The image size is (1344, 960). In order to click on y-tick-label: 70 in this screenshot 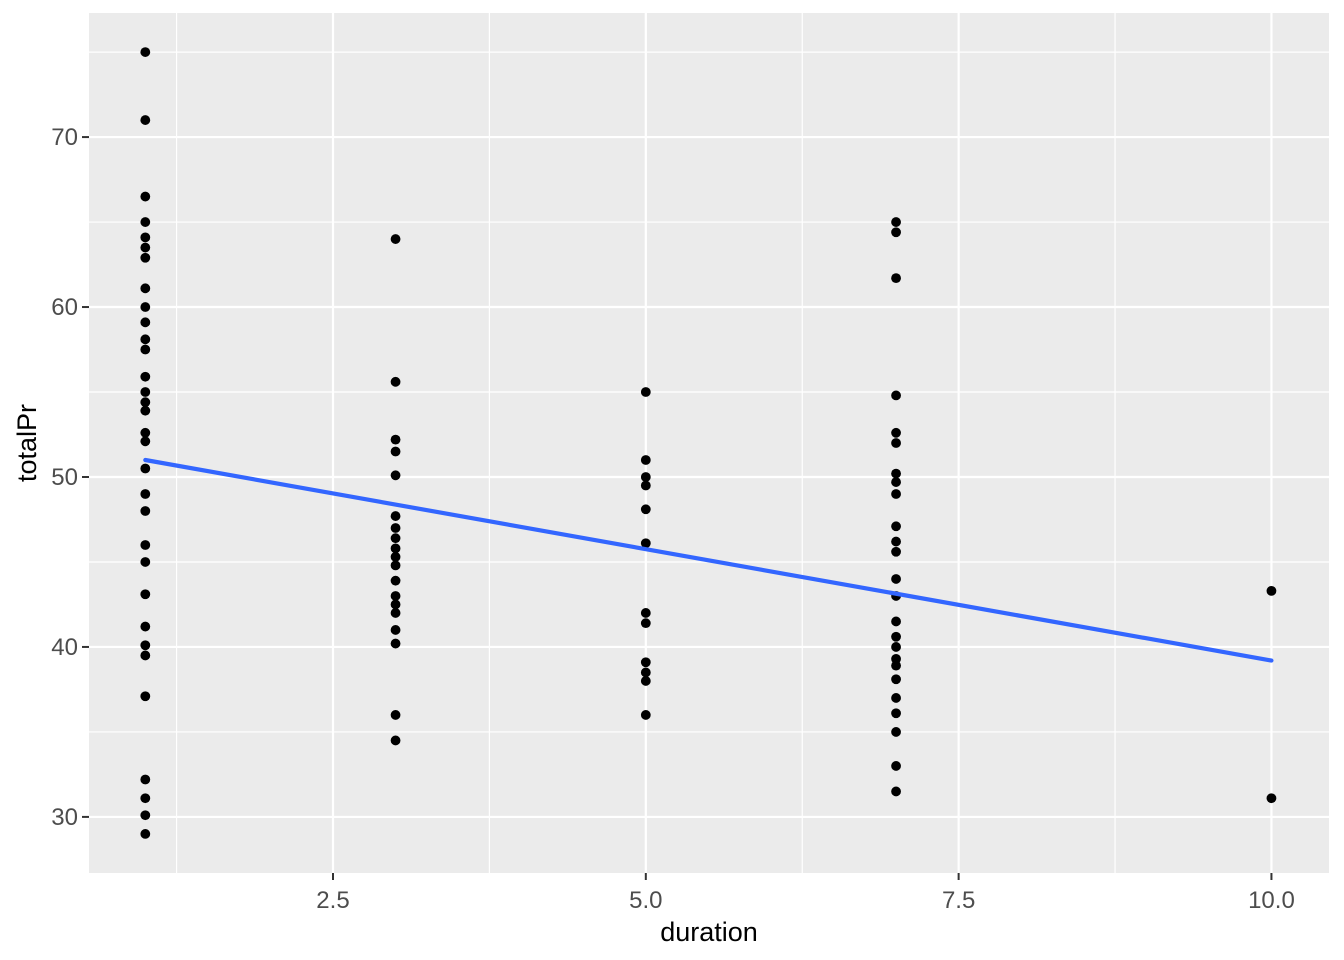, I will do `click(64, 137)`.